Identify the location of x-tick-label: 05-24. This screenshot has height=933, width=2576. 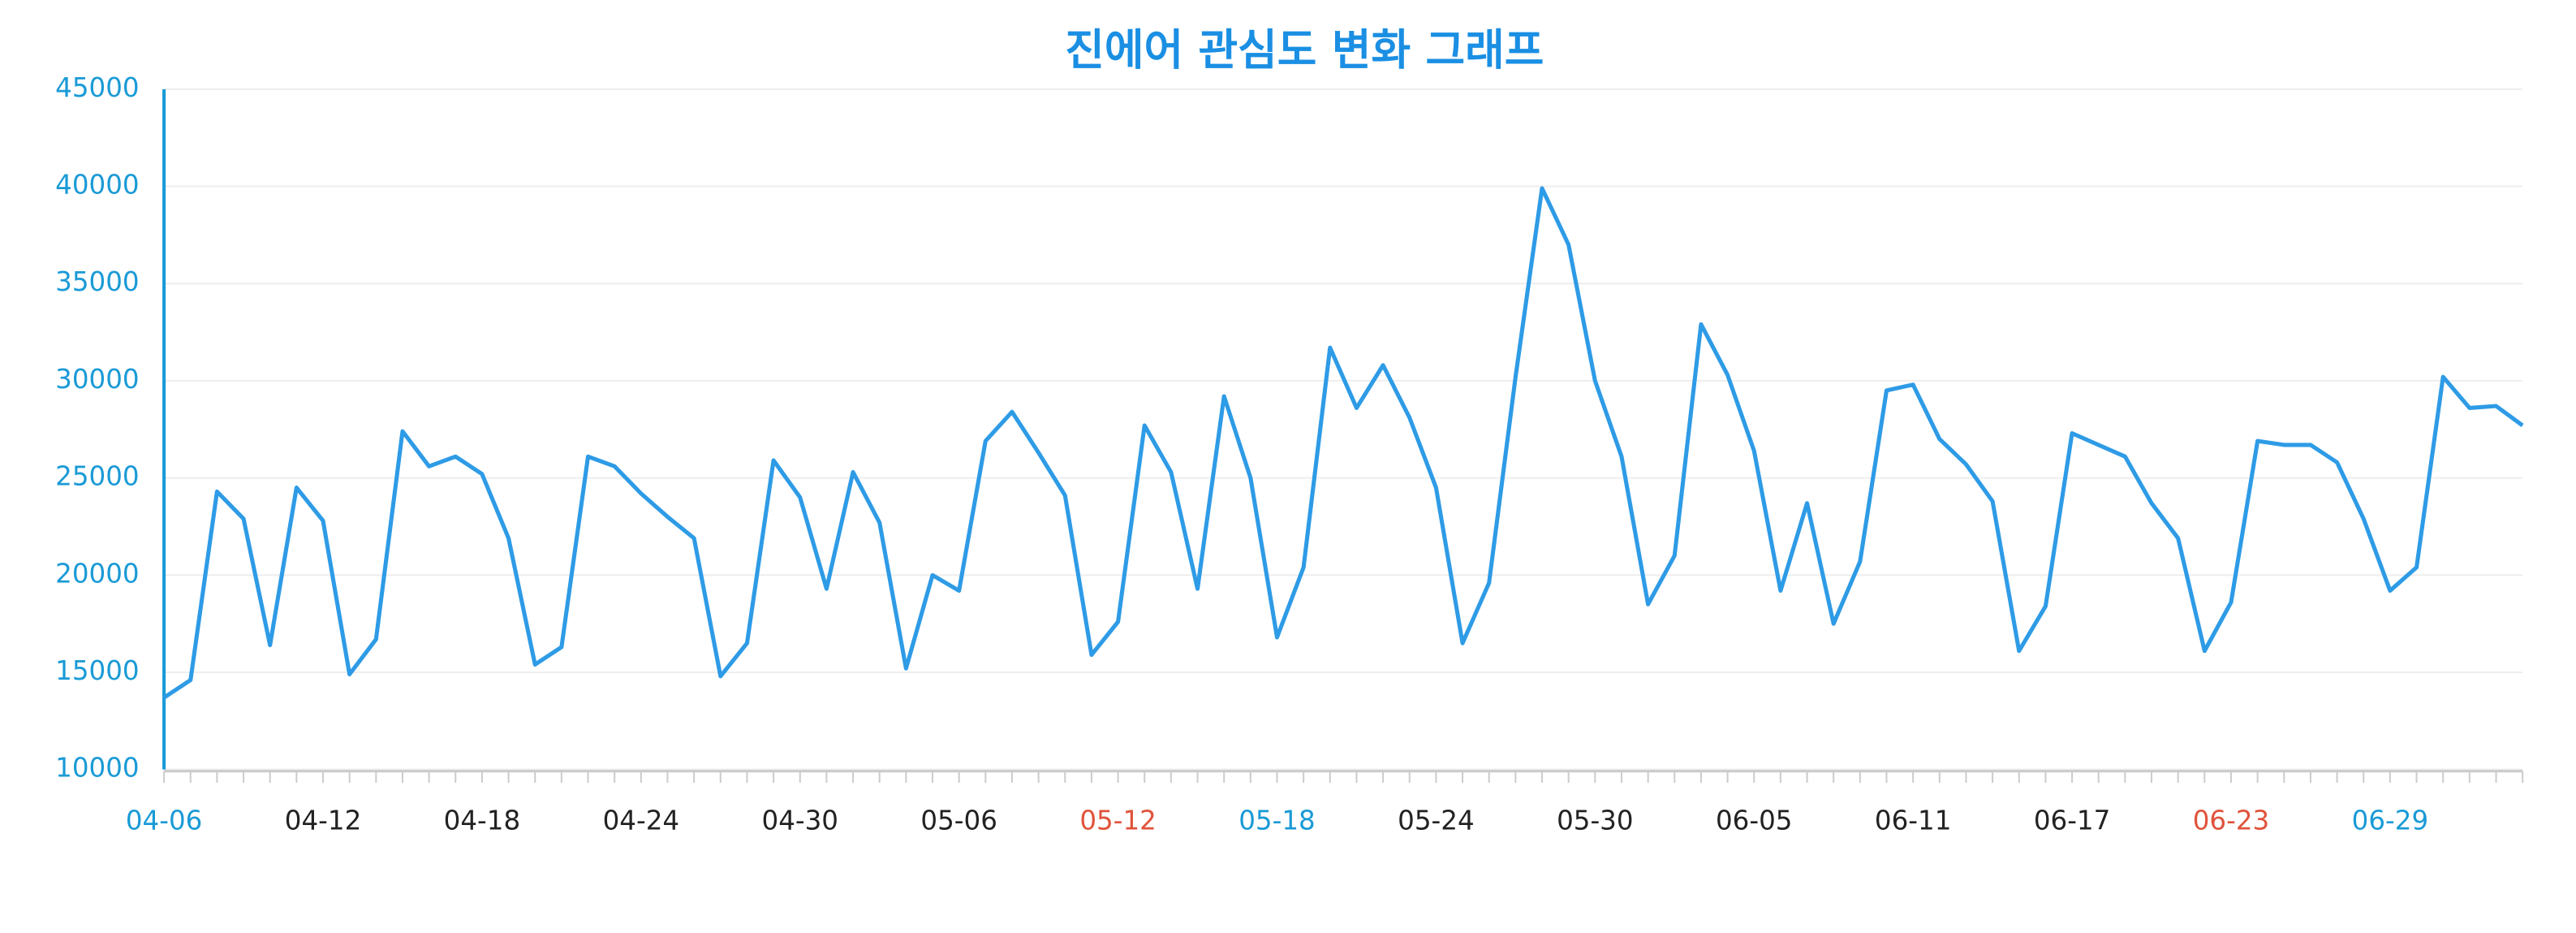
(1436, 821).